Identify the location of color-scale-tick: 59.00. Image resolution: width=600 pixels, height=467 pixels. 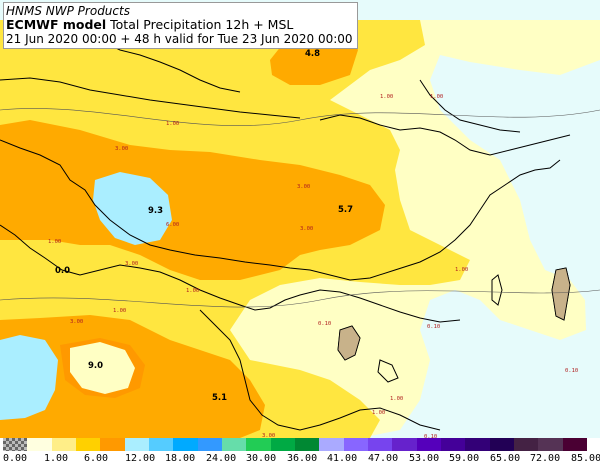
(464, 458).